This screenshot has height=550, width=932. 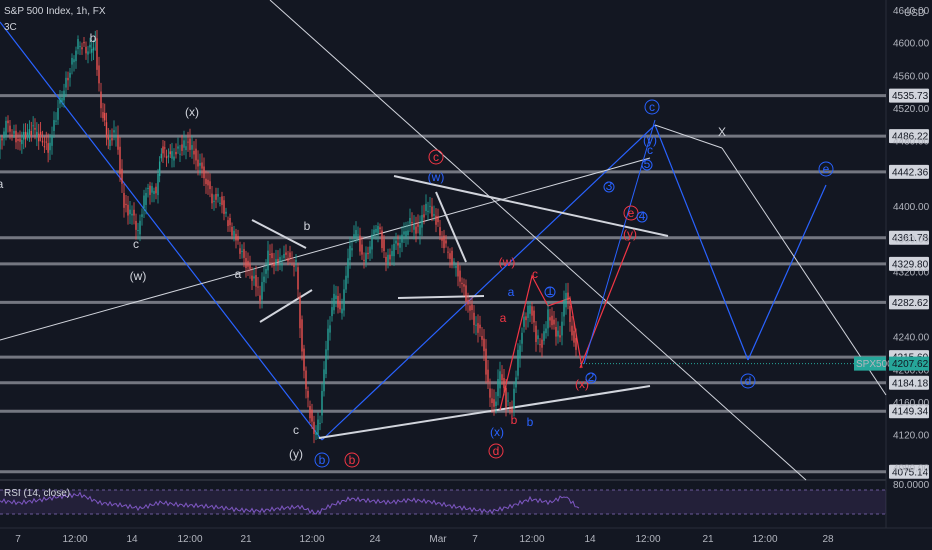 I want to click on y-axis-tick: 4120.00, so click(x=911, y=436).